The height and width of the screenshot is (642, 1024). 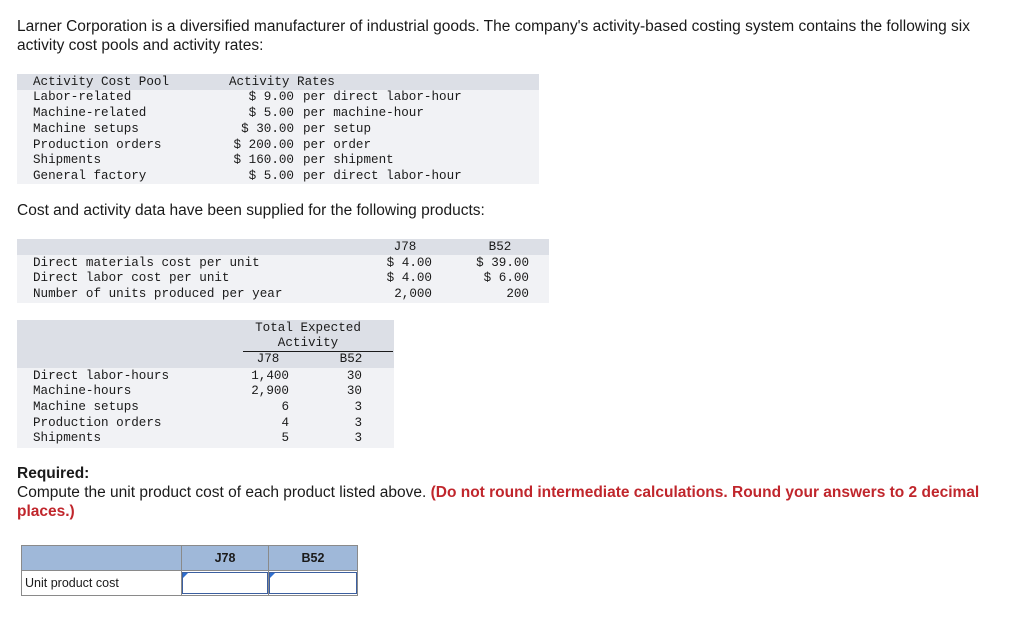 I want to click on cost-col-b52: B52, so click(x=500, y=247).